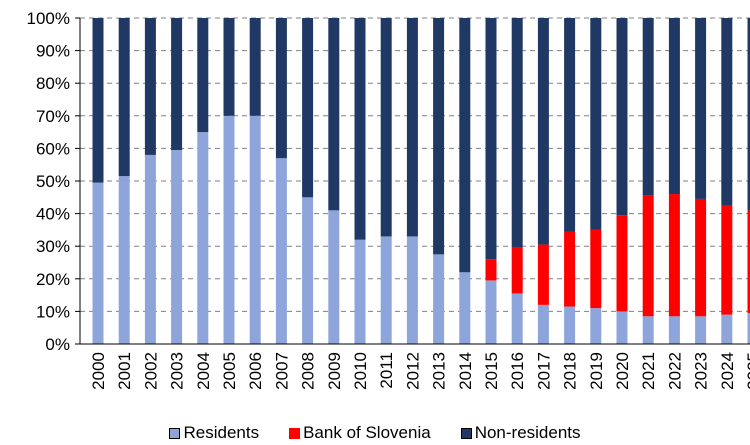  What do you see at coordinates (386, 290) in the screenshot?
I see `bar-segment-residents-2011` at bounding box center [386, 290].